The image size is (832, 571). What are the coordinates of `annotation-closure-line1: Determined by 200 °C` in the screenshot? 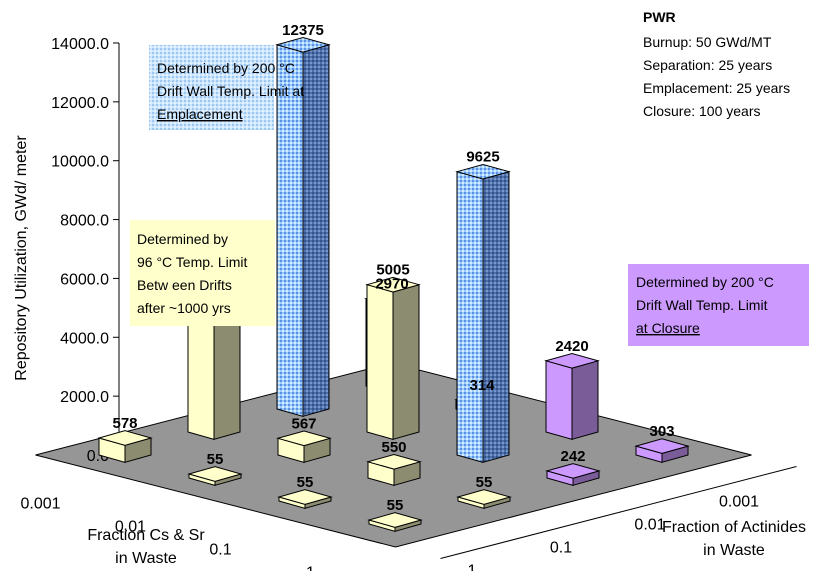 It's located at (705, 282).